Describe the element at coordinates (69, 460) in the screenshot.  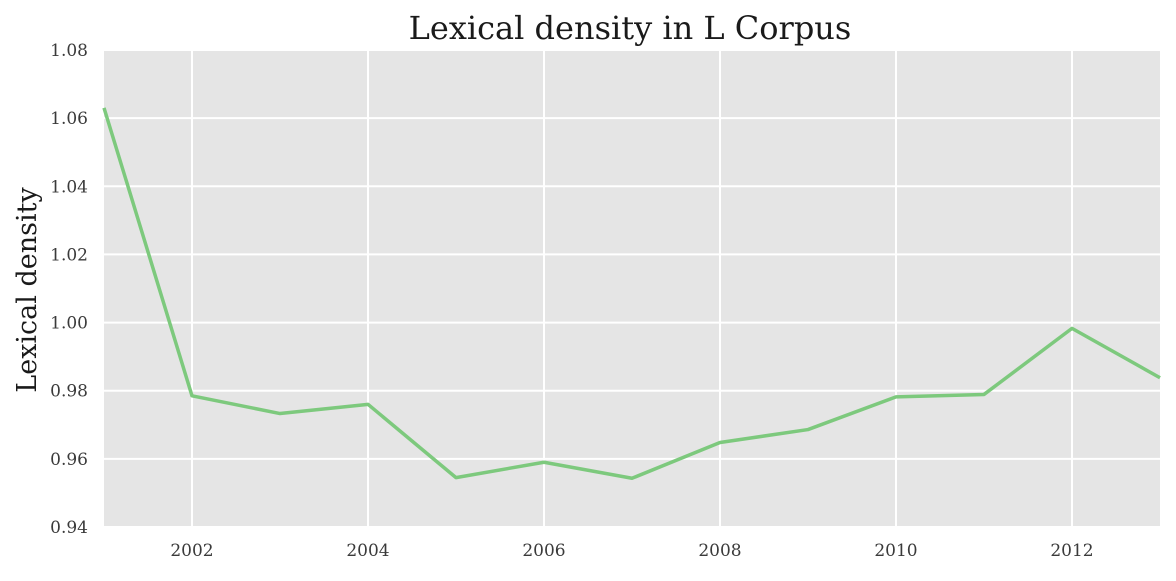
I see `y-tick-label: 0.96` at that location.